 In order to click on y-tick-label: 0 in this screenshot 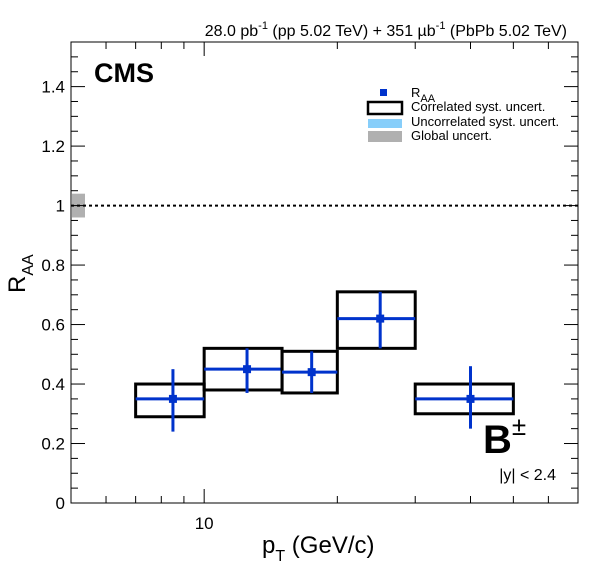, I will do `click(60, 503)`.